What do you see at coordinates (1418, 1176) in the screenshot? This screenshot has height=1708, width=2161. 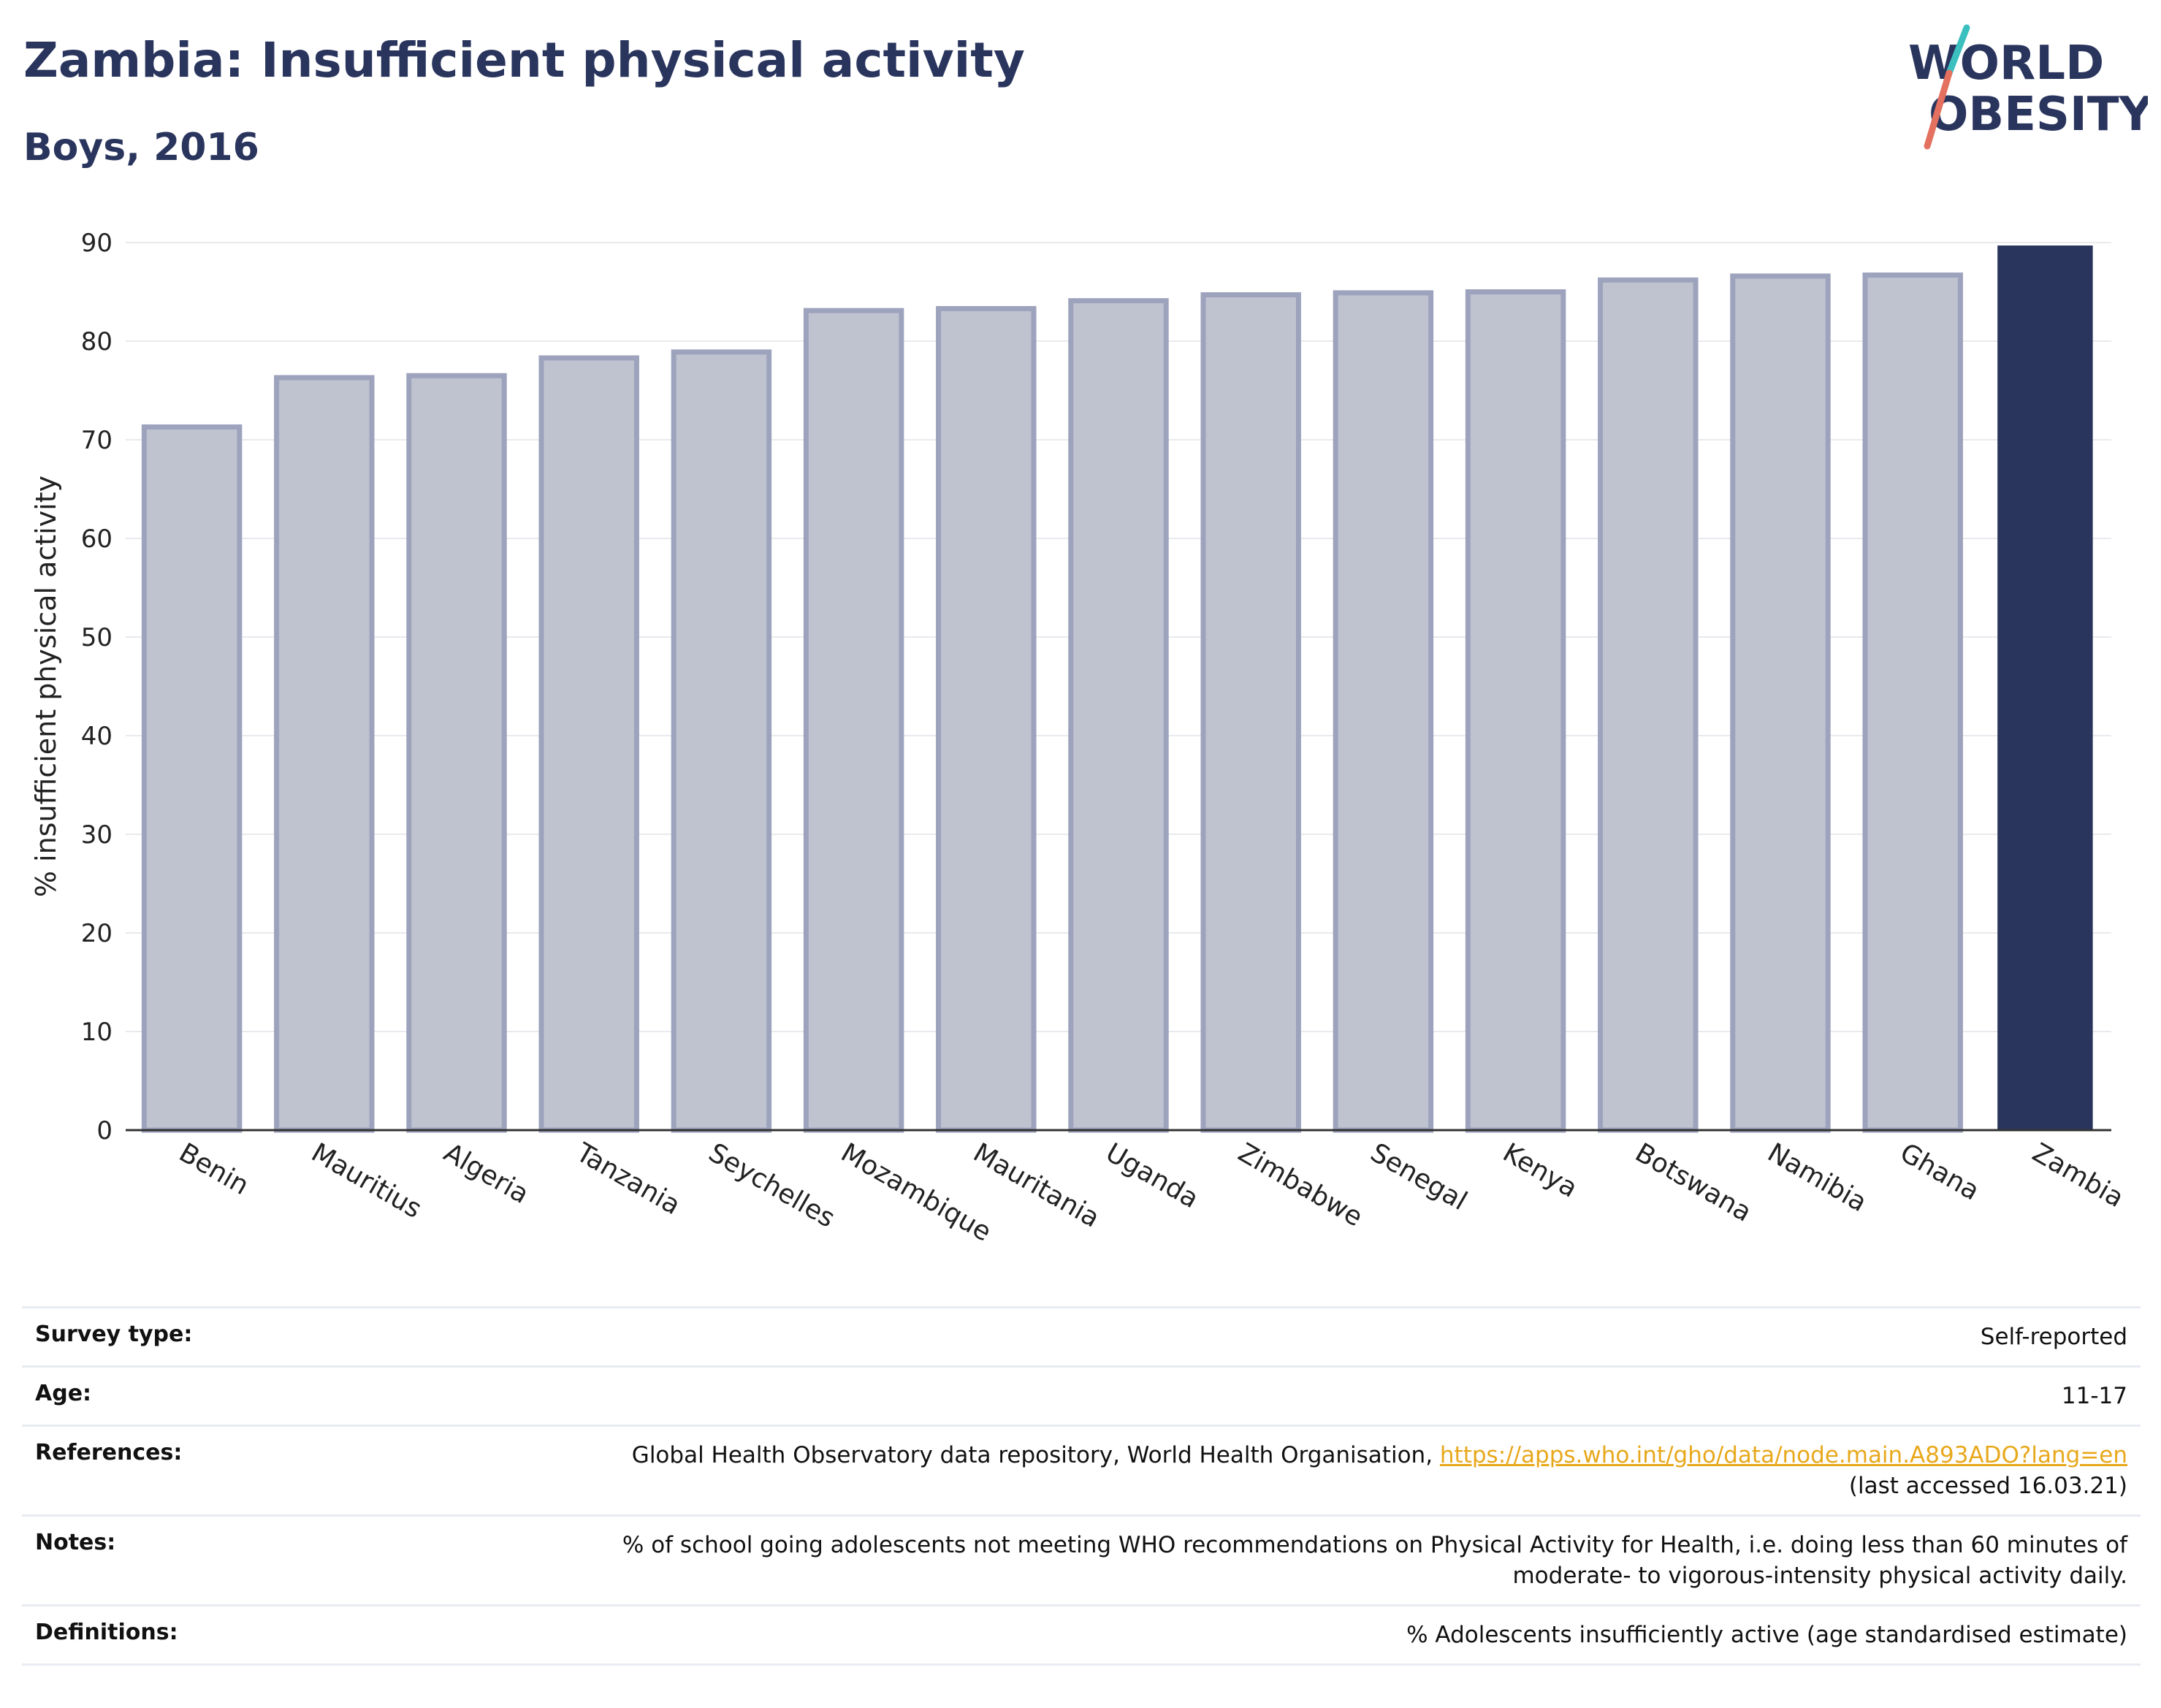 I see `x-tick-label: Senegal` at bounding box center [1418, 1176].